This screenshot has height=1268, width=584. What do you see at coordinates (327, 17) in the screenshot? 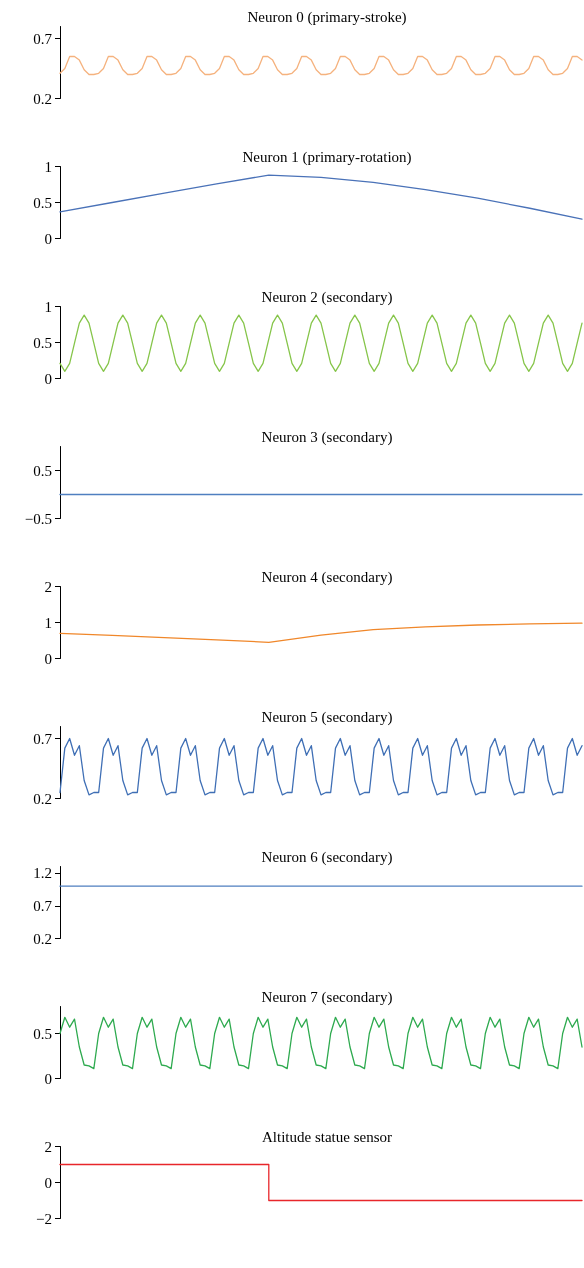
I see `chart-title: Neuron 0 (primary-stroke)` at bounding box center [327, 17].